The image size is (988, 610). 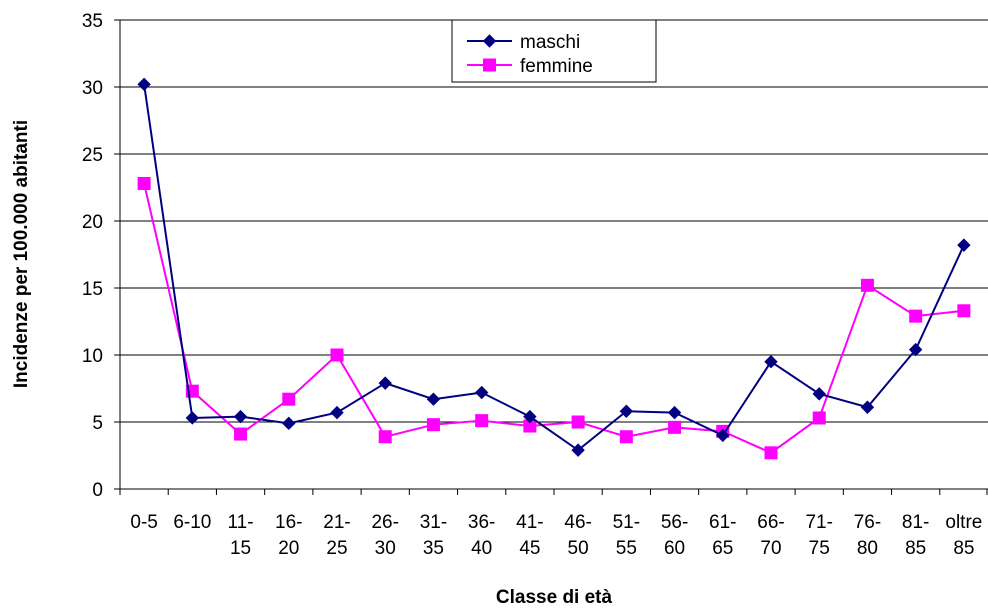 I want to click on x-tick-label: 11-15, so click(x=241, y=535).